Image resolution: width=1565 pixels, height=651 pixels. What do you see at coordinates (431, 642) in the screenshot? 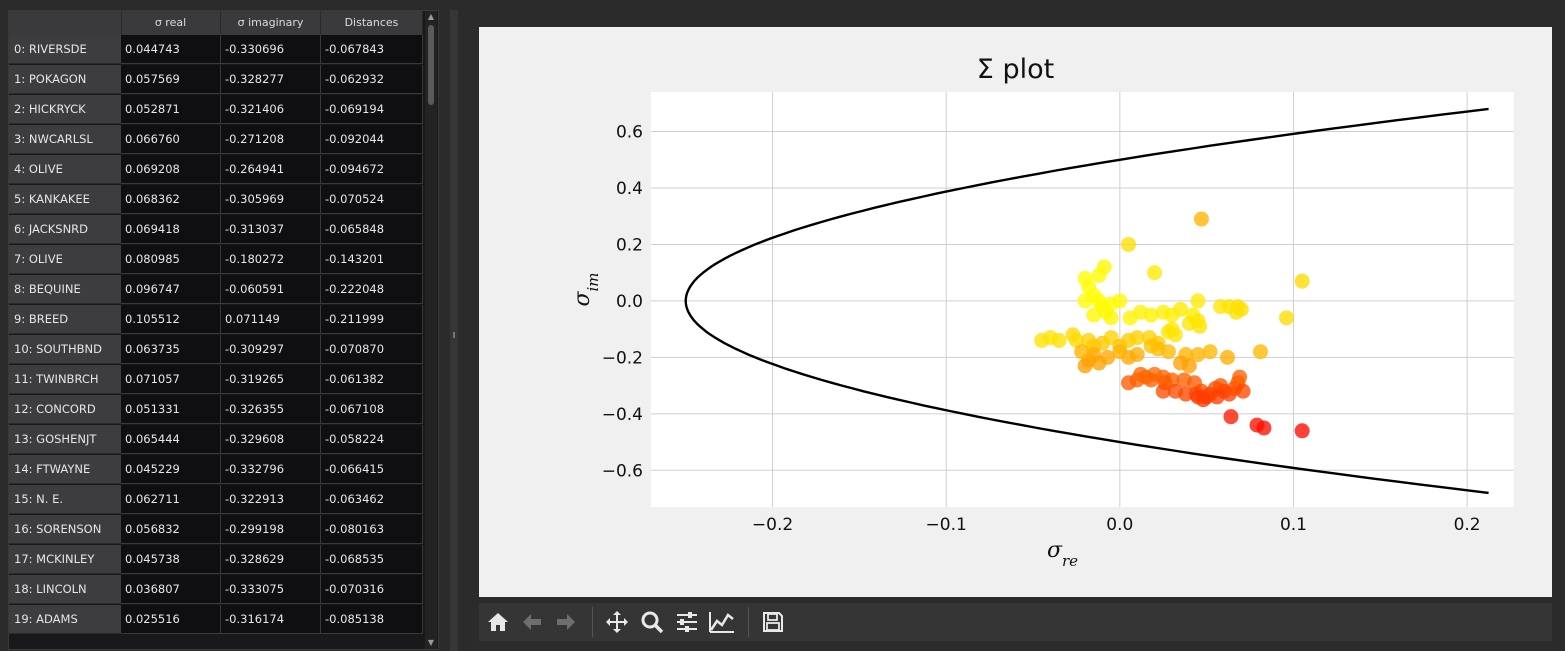
I see `scroll-down-icon: ▼` at bounding box center [431, 642].